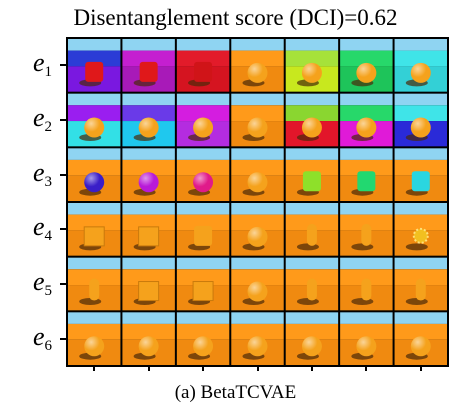 This screenshot has width=471, height=413. What do you see at coordinates (26, 122) in the screenshot?
I see `row-label: e2` at bounding box center [26, 122].